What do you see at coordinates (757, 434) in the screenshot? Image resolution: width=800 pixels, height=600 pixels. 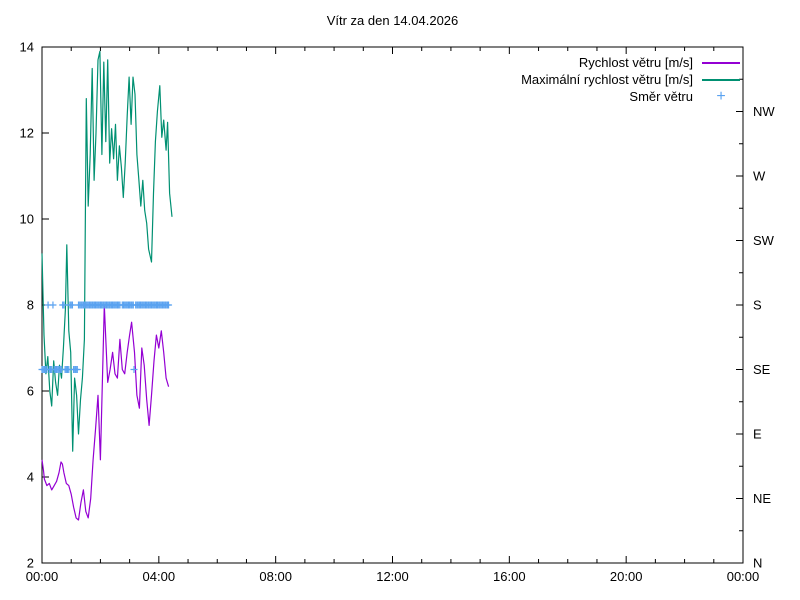 I see `direction-tick-label: E` at bounding box center [757, 434].